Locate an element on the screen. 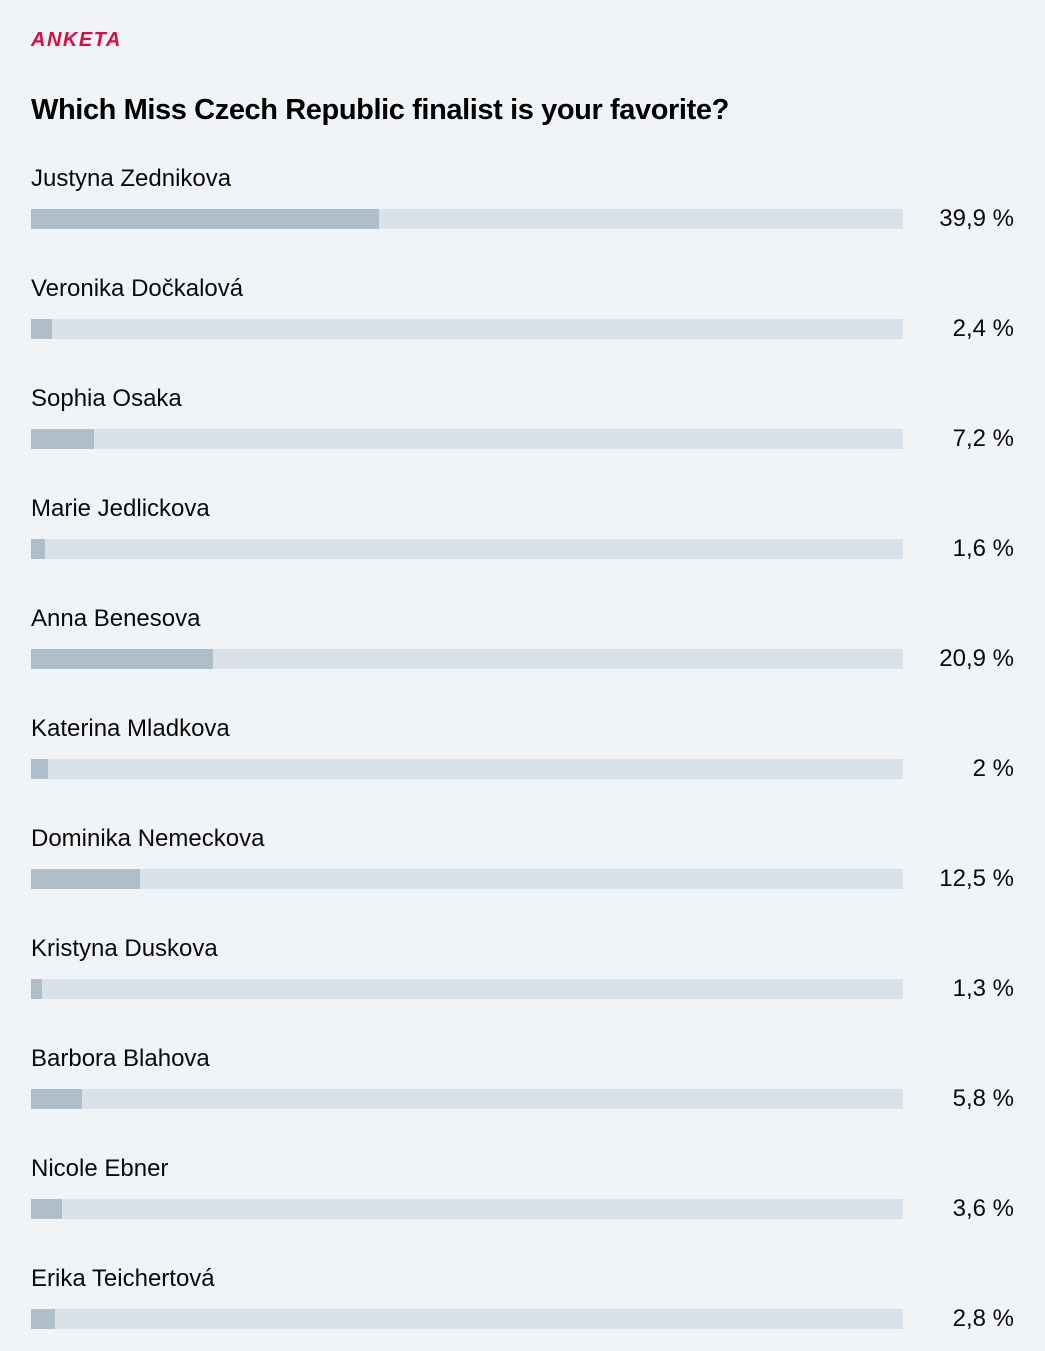 Image resolution: width=1045 pixels, height=1351 pixels. option-percent-label: 12,5 % is located at coordinates (976, 878).